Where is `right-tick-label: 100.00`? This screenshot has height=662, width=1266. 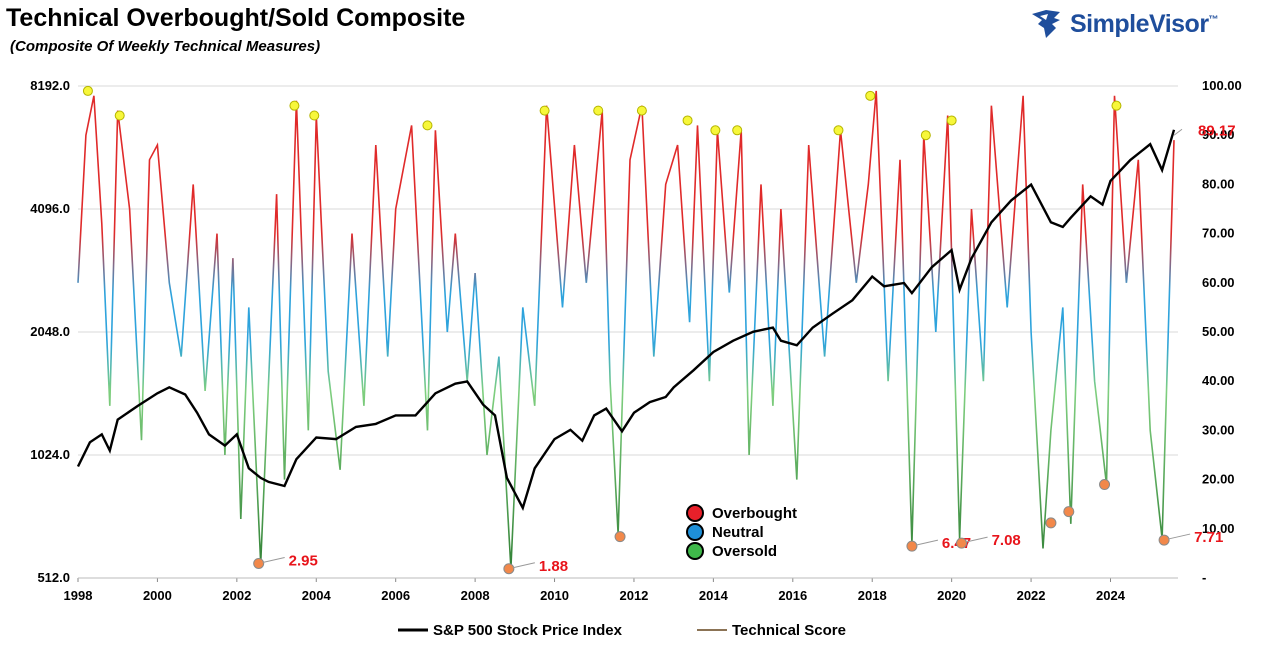
right-tick-label: 100.00 is located at coordinates (1222, 85).